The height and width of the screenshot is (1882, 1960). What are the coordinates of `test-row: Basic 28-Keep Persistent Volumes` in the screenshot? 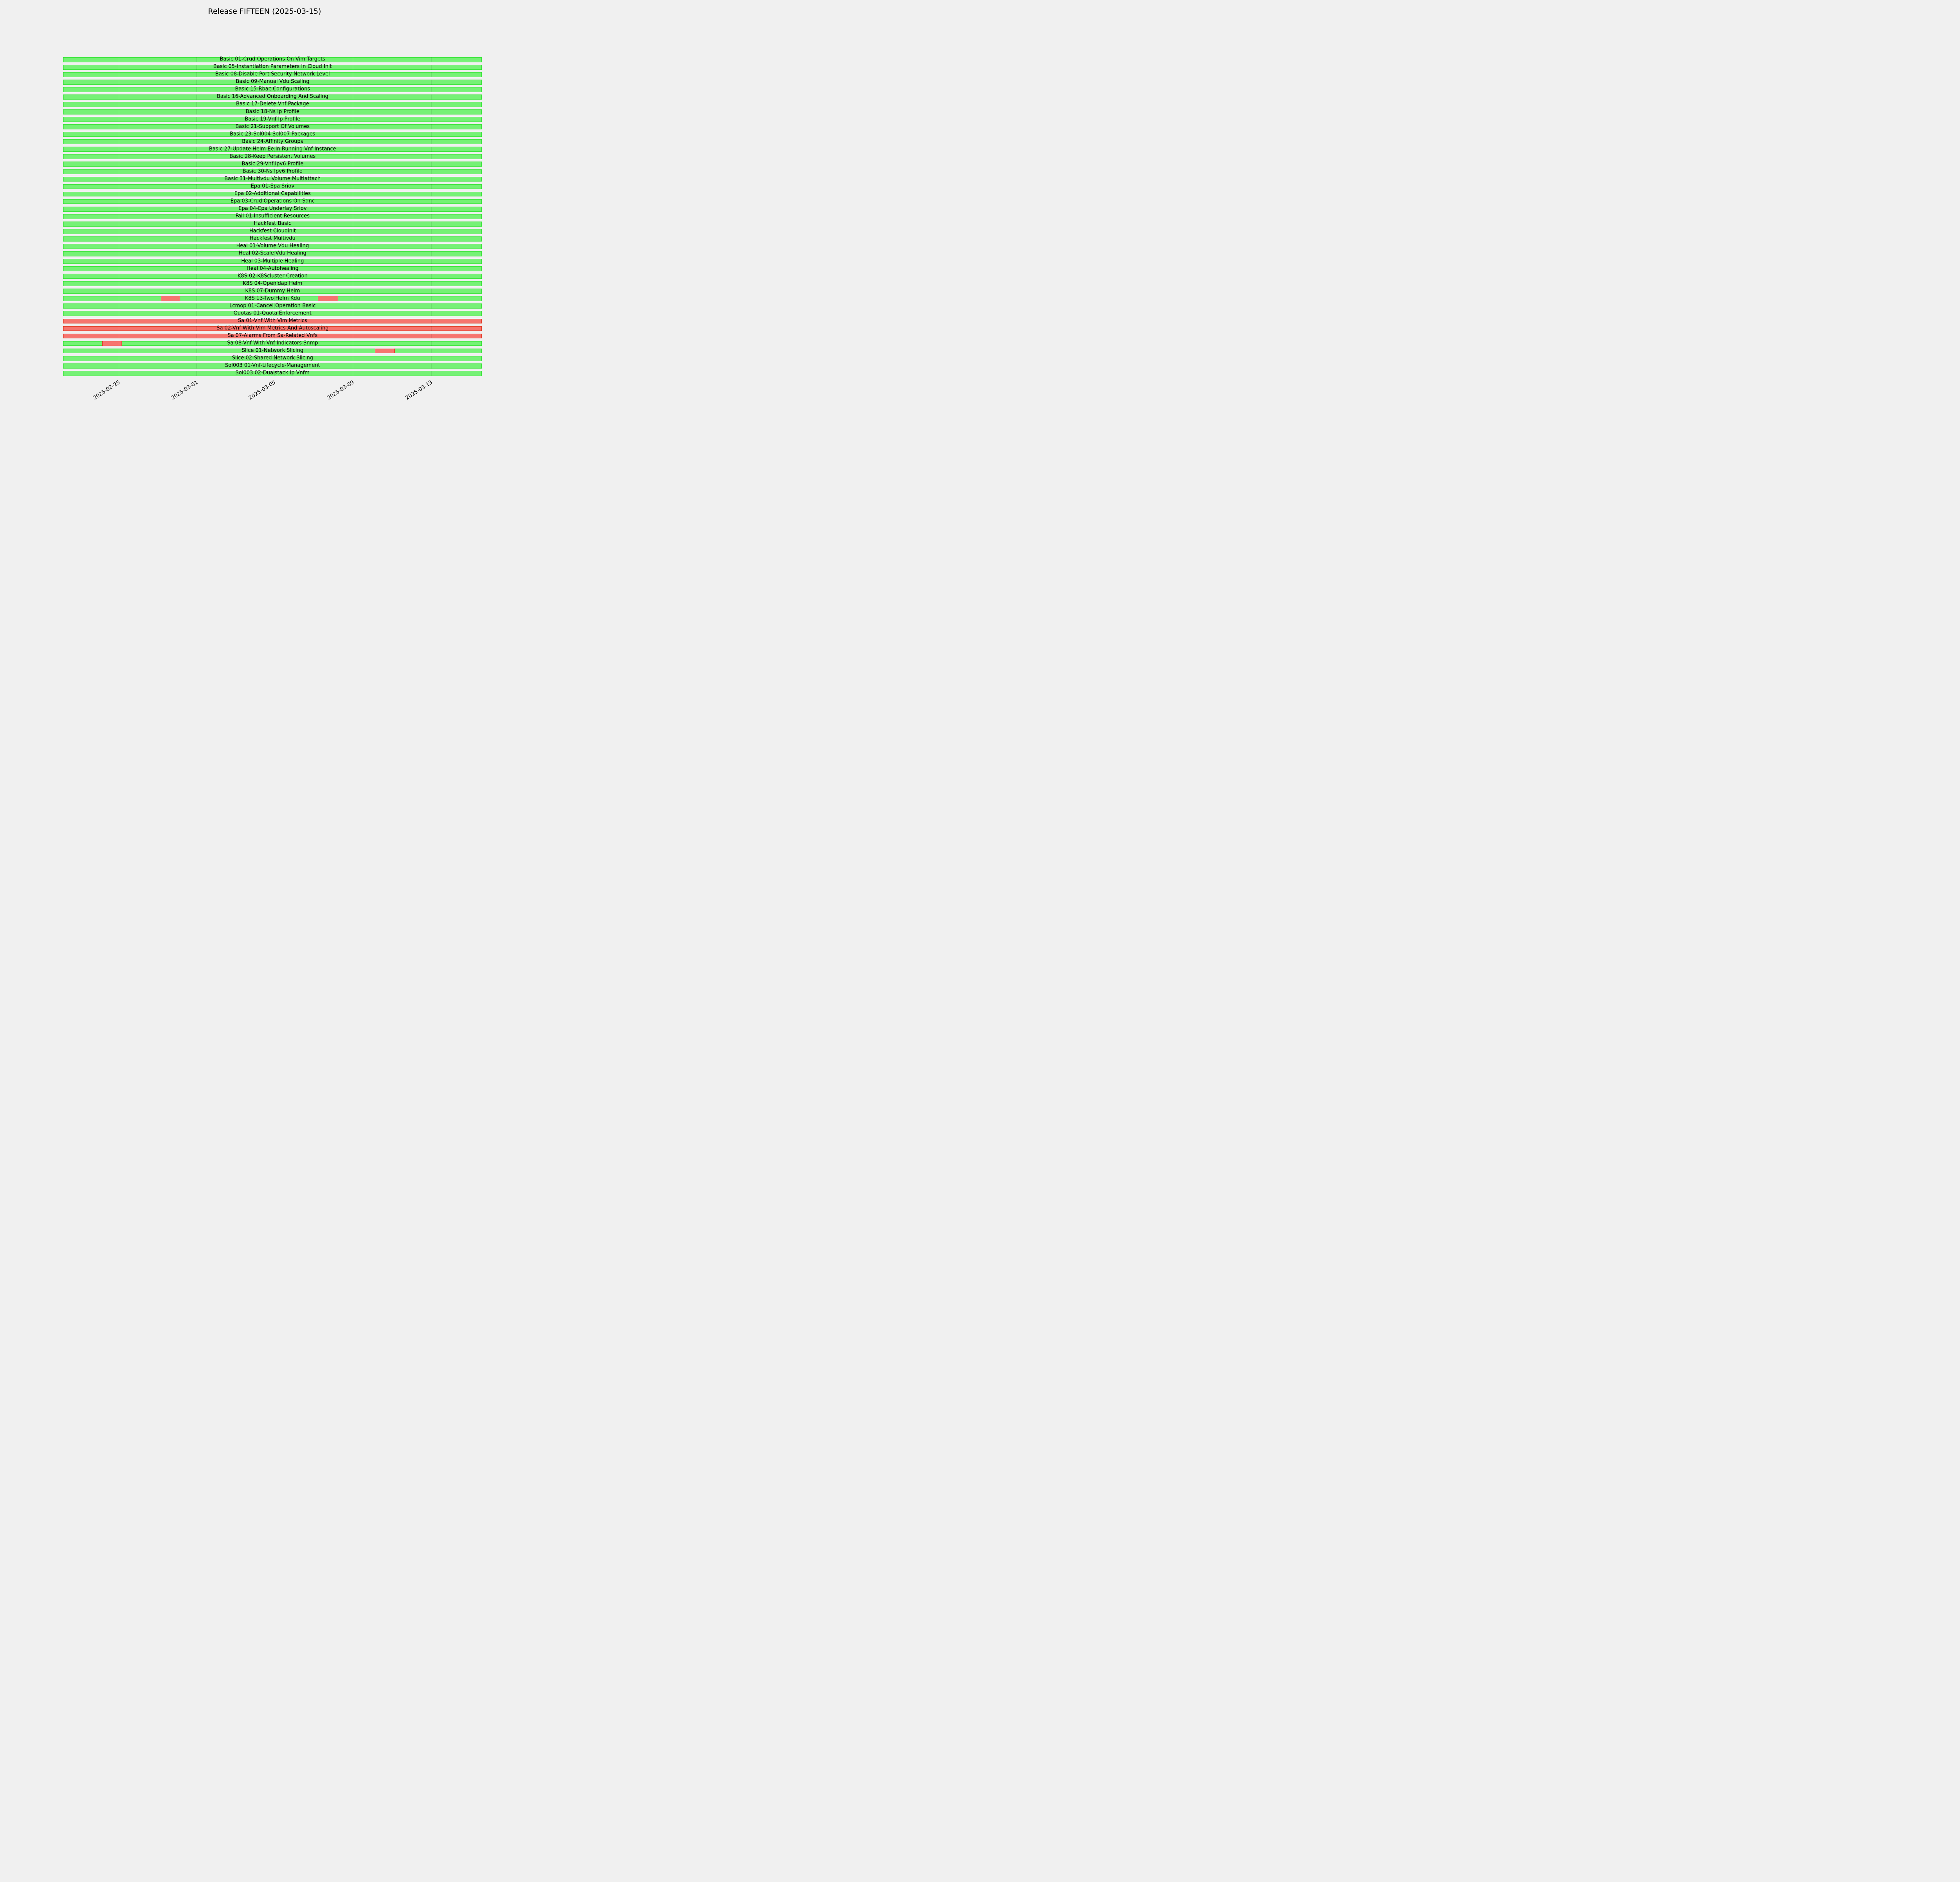 It's located at (272, 157).